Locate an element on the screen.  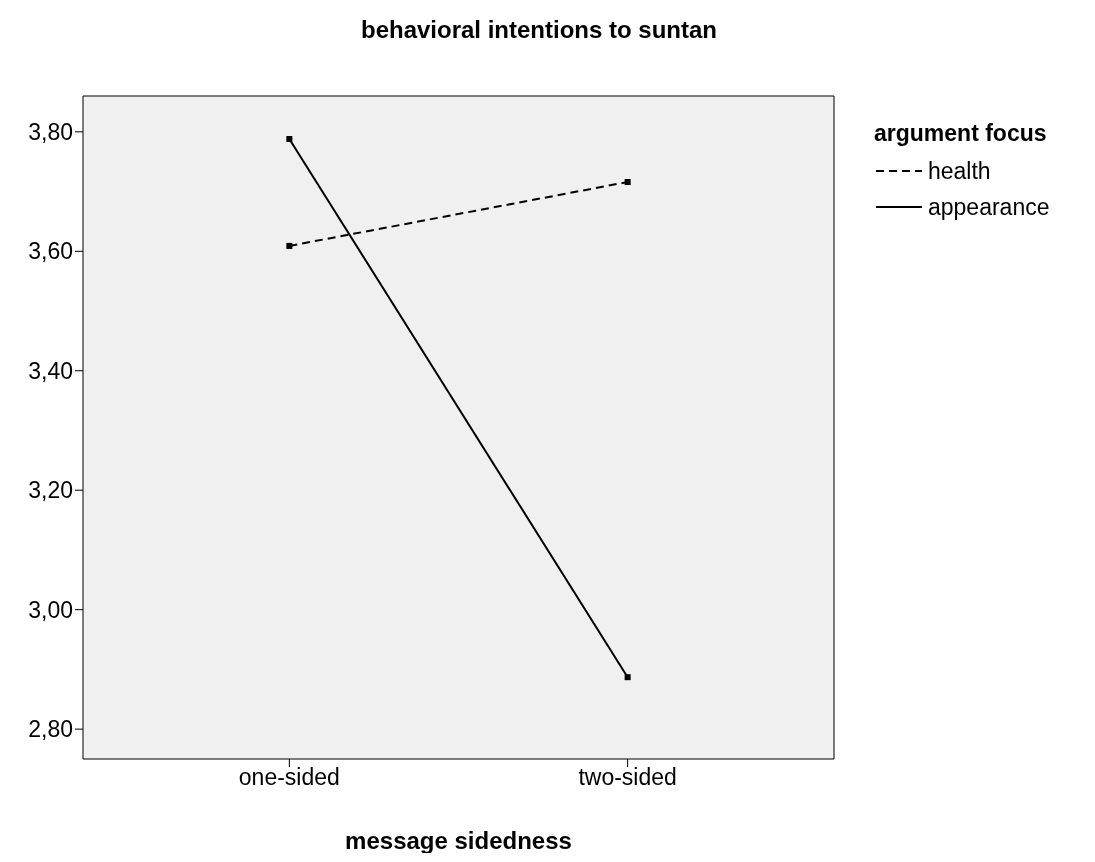
y-tick-label: 3,40 is located at coordinates (50, 370).